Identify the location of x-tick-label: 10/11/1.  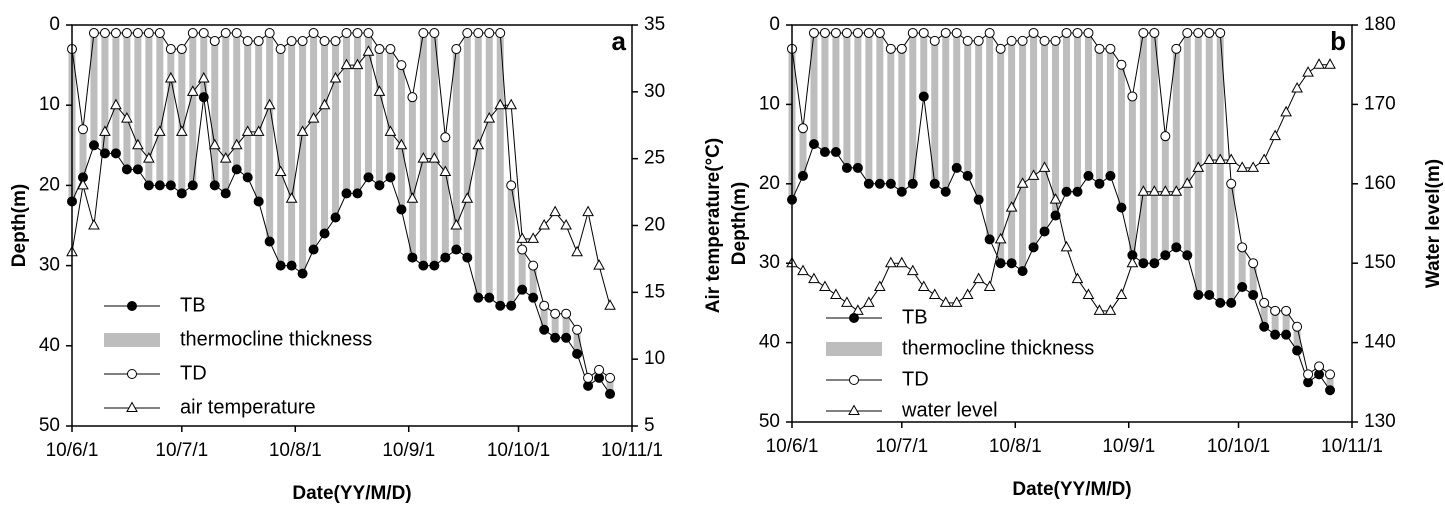
(1352, 446).